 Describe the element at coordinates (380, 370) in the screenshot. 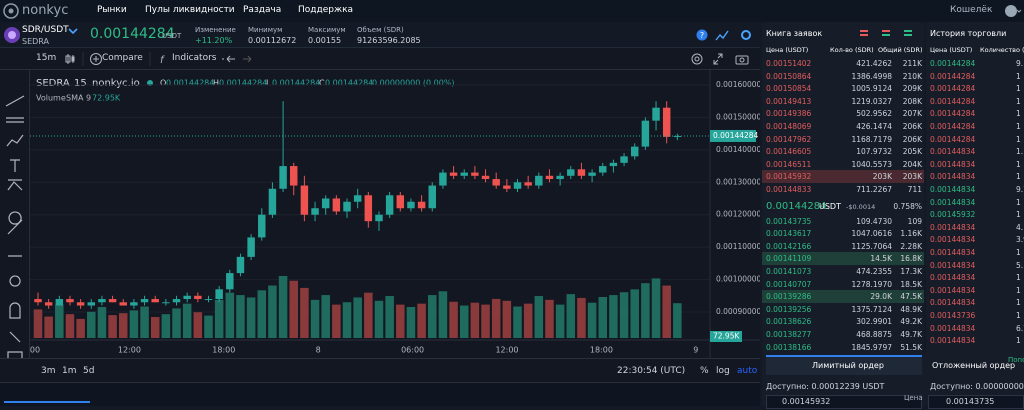

I see `chart-footer: 22:30:54 (UTC) 3m 1m 5d% log auto` at that location.